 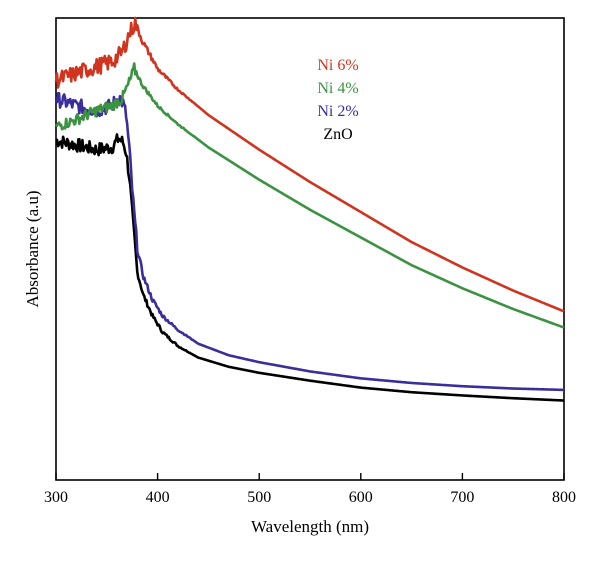 I want to click on x-tick-label: 500, so click(x=259, y=497).